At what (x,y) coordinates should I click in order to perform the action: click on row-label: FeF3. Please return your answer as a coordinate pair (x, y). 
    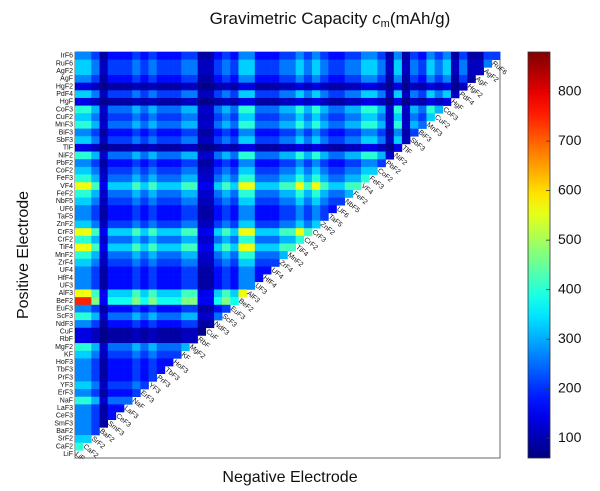
    Looking at the image, I should click on (65, 178).